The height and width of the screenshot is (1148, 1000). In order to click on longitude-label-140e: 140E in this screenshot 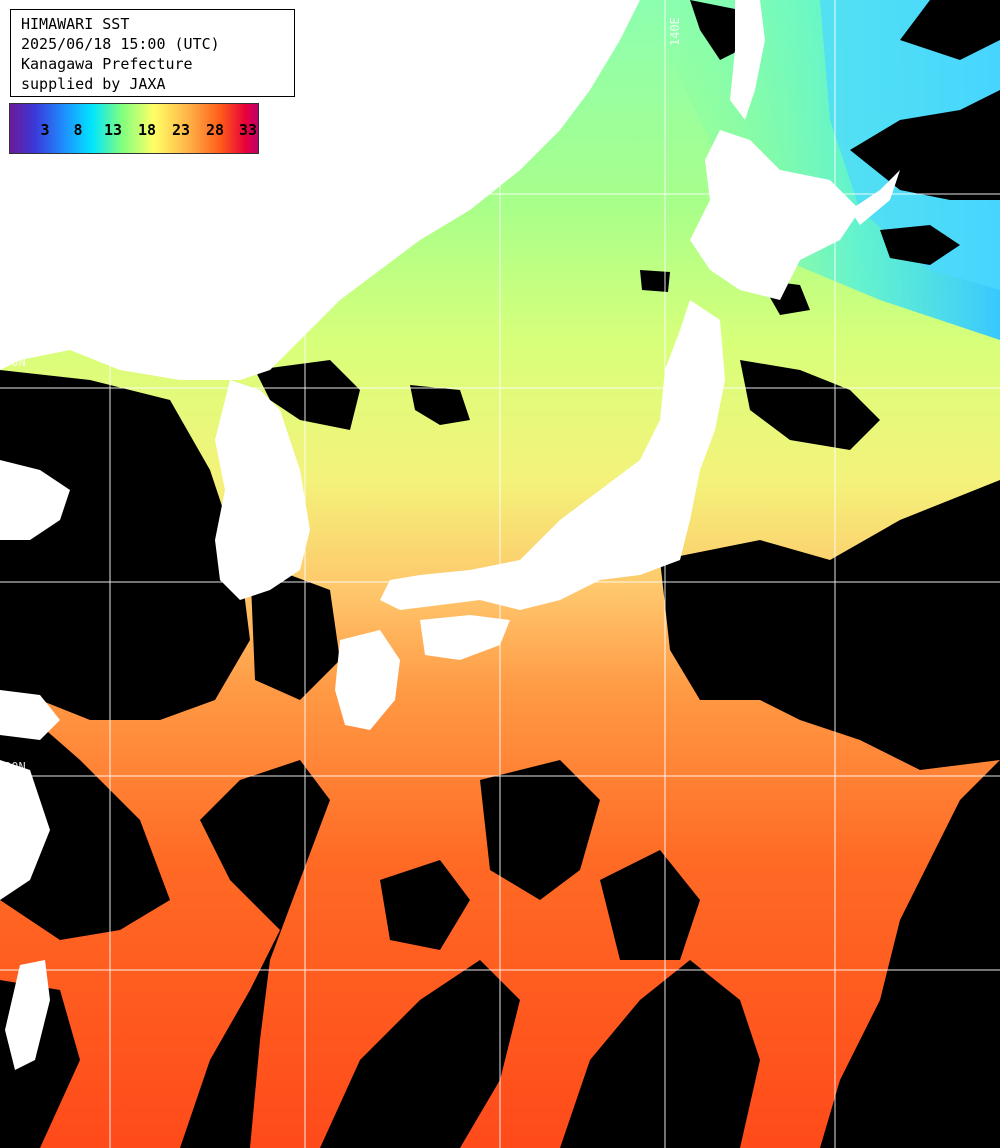, I will do `click(675, 31)`.